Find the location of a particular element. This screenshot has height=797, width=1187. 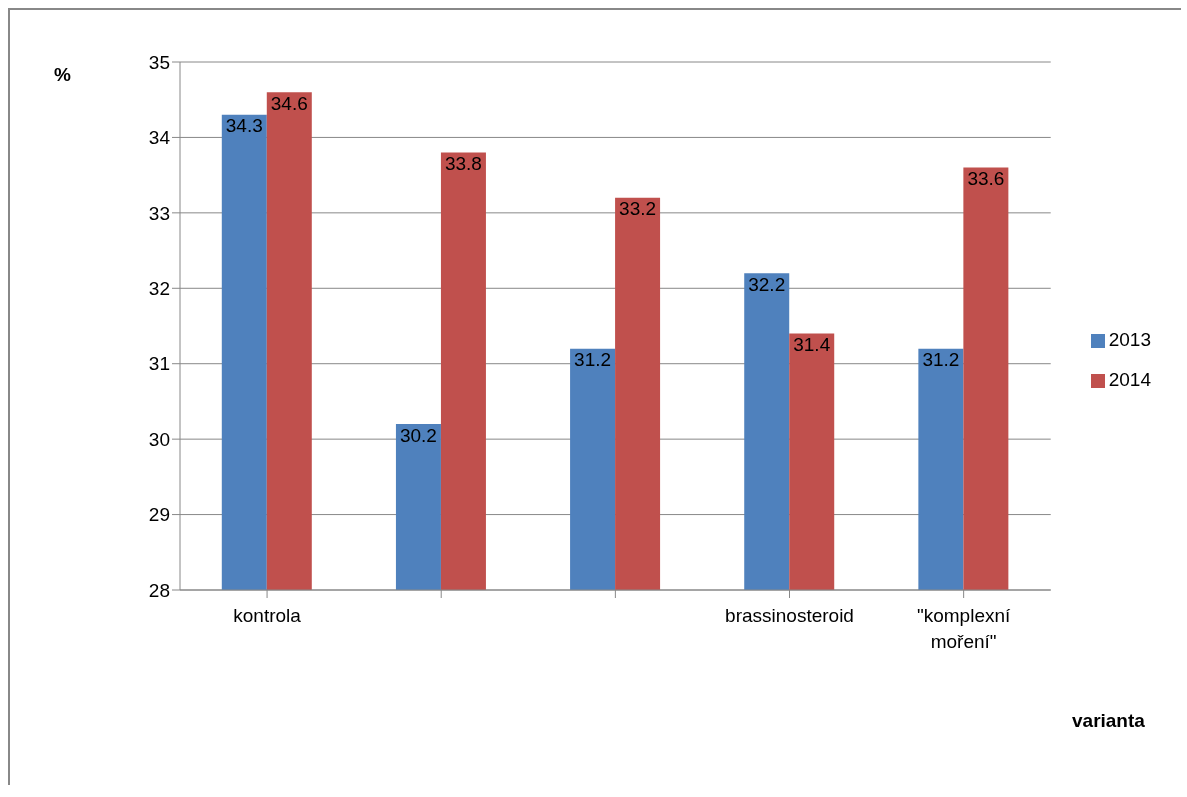

y-tick-label: 29 is located at coordinates (159, 515).